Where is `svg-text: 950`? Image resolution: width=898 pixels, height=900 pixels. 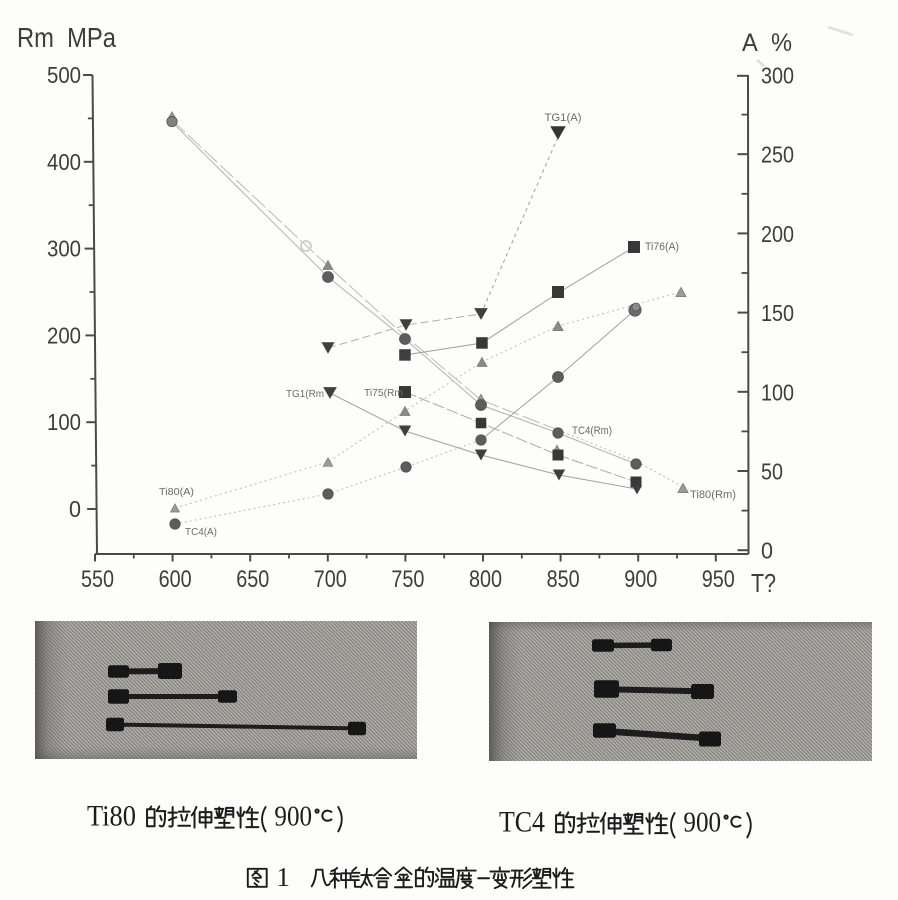
svg-text: 950 is located at coordinates (718, 579).